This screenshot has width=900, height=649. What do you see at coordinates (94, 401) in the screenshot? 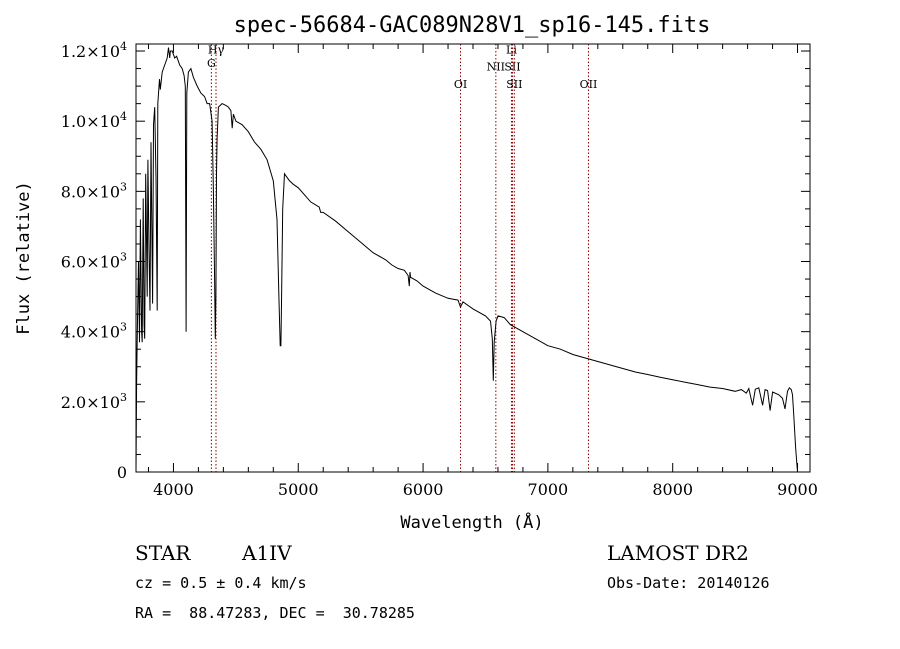
I see `y-tick-label: 2.0×10³` at bounding box center [94, 401].